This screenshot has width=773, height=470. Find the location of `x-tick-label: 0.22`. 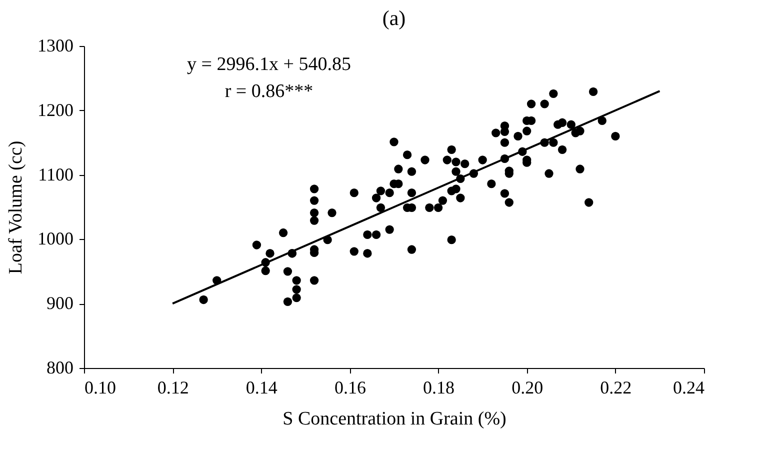

x-tick-label: 0.22 is located at coordinates (616, 388).